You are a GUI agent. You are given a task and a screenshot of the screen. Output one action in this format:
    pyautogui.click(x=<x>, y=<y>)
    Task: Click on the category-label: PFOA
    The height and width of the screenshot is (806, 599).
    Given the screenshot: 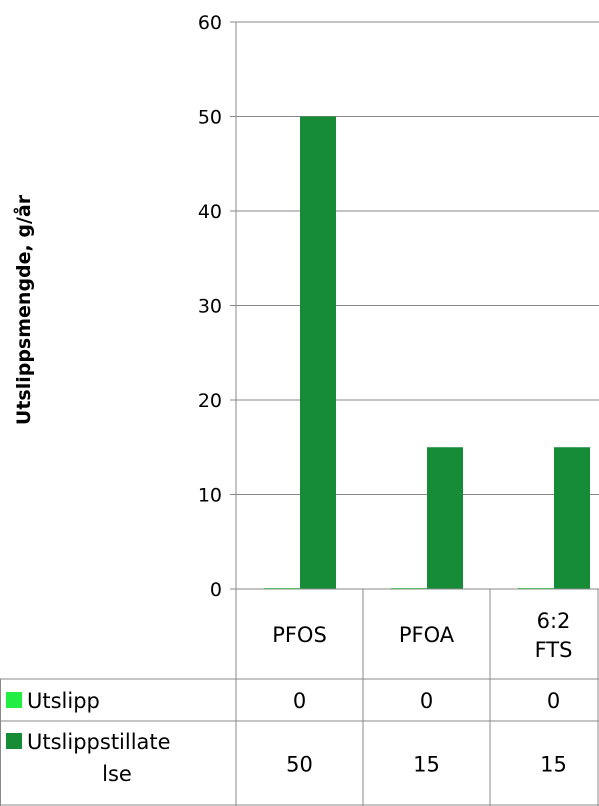 What is the action you would take?
    pyautogui.click(x=427, y=635)
    